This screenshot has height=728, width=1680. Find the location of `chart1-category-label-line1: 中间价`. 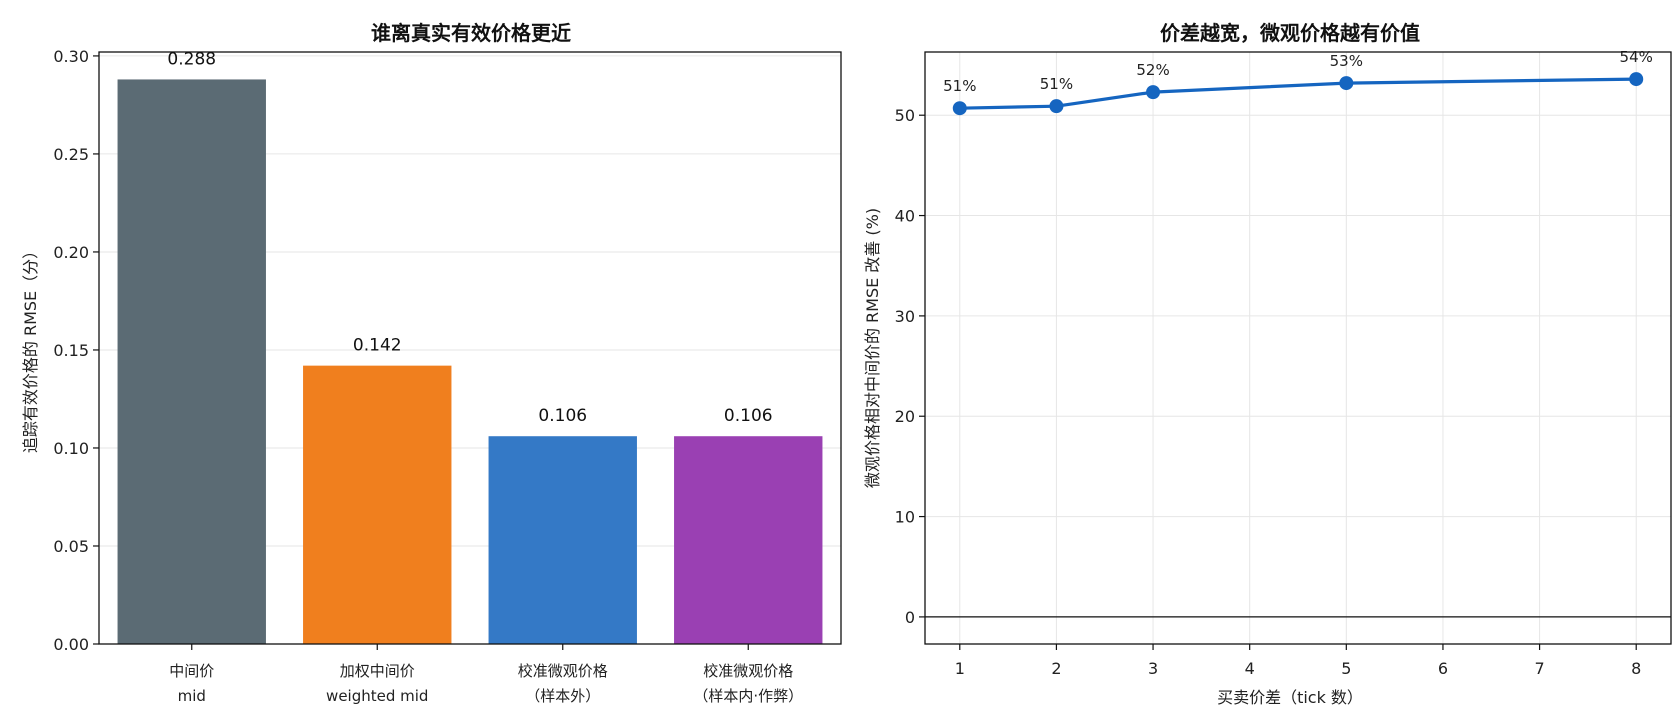

chart1-category-label-line1: 中间价 is located at coordinates (191, 671).